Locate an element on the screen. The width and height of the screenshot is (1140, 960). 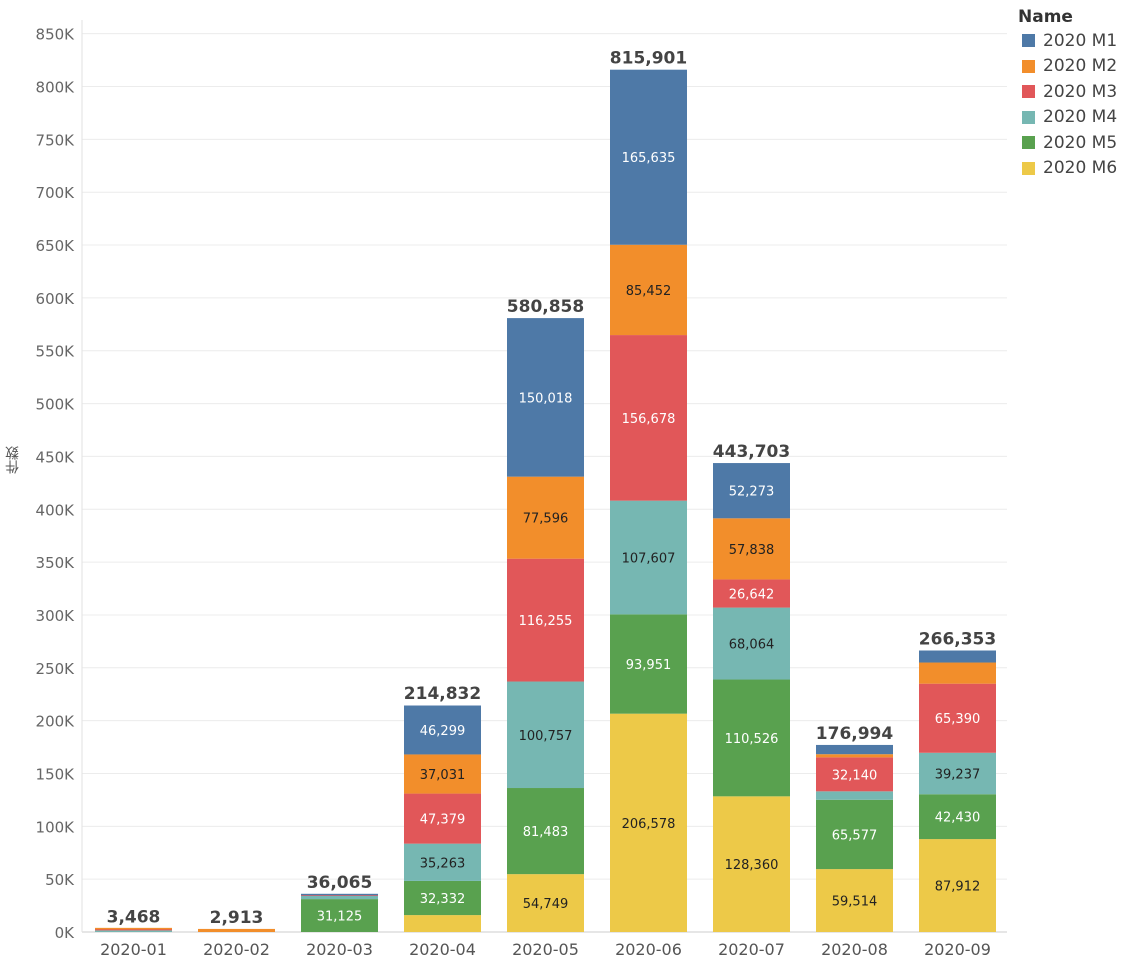
legend-label: 2020 M4 is located at coordinates (1080, 117).